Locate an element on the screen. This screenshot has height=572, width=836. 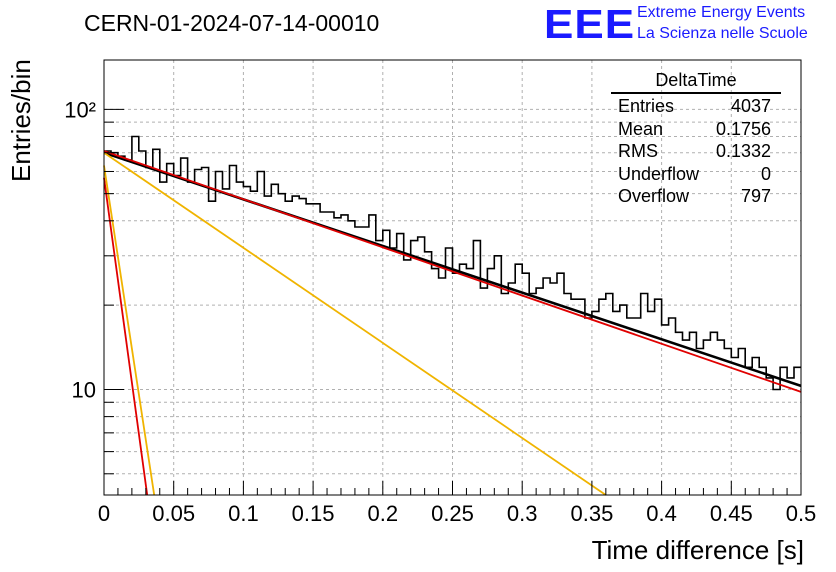
x-tick-label: 0.1 is located at coordinates (243, 513).